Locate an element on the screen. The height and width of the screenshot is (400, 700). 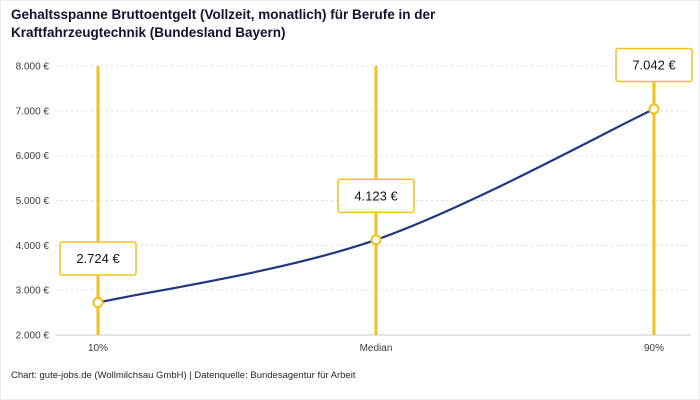
y-tick-label: 5.000 € is located at coordinates (33, 201).